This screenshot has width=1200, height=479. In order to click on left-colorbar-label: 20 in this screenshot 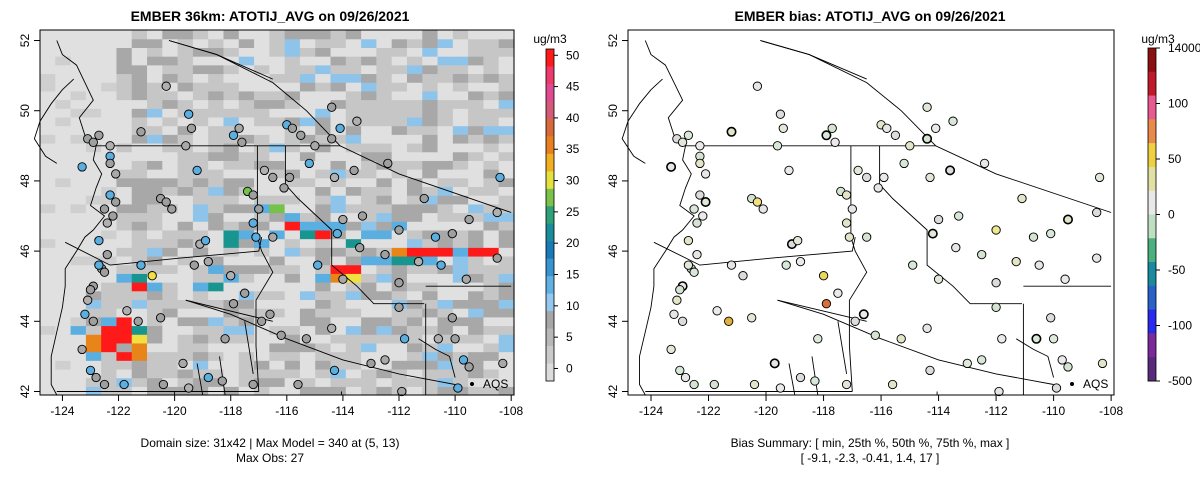, I will do `click(573, 243)`.